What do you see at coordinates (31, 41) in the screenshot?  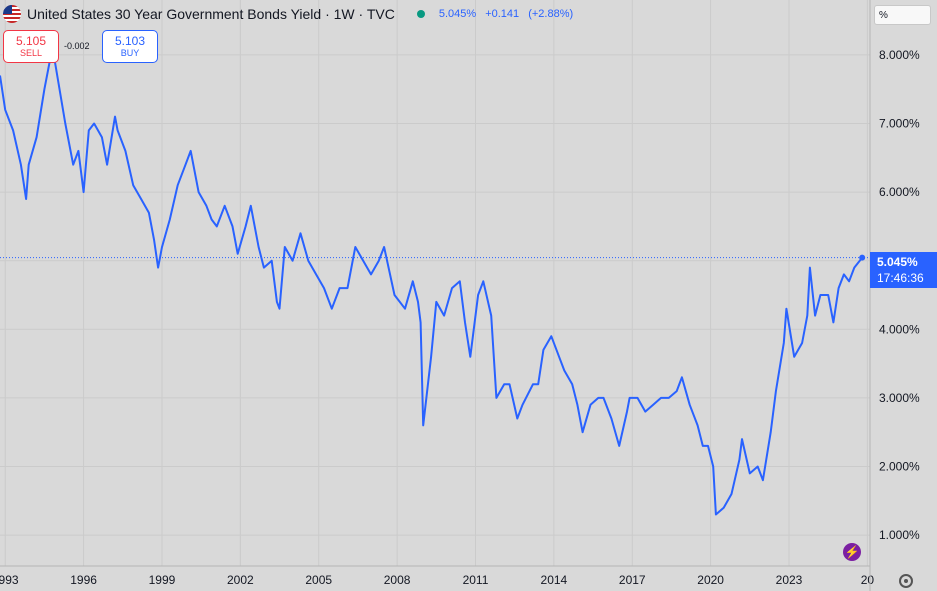 I see `sell-price: 5.105` at bounding box center [31, 41].